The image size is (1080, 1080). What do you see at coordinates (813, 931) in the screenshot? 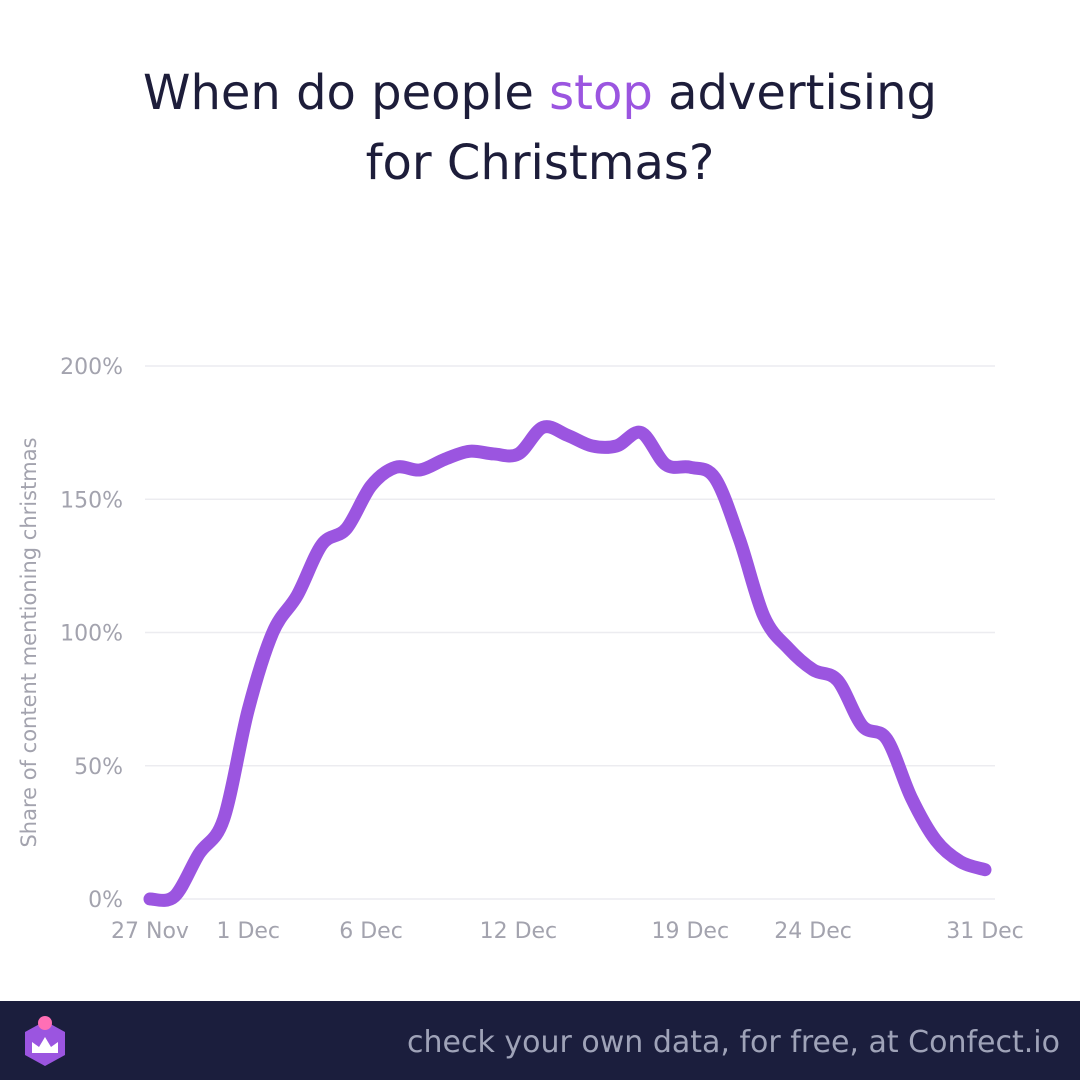
I see `x-tick-label: 24 Dec` at bounding box center [813, 931].